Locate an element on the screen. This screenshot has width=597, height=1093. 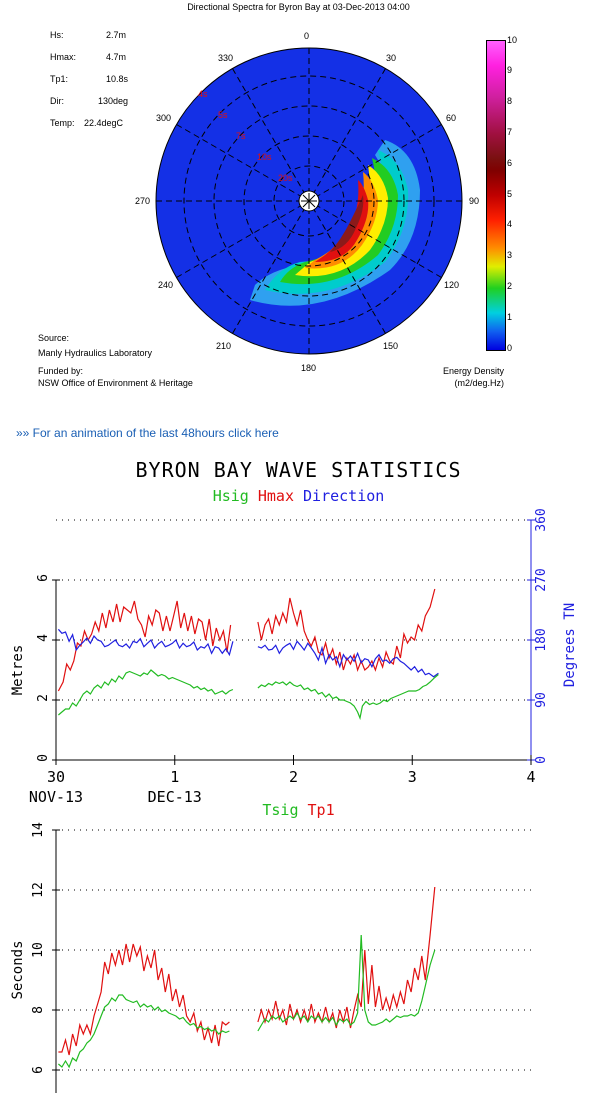
legend-tsig: Tsig is located at coordinates (280, 810).